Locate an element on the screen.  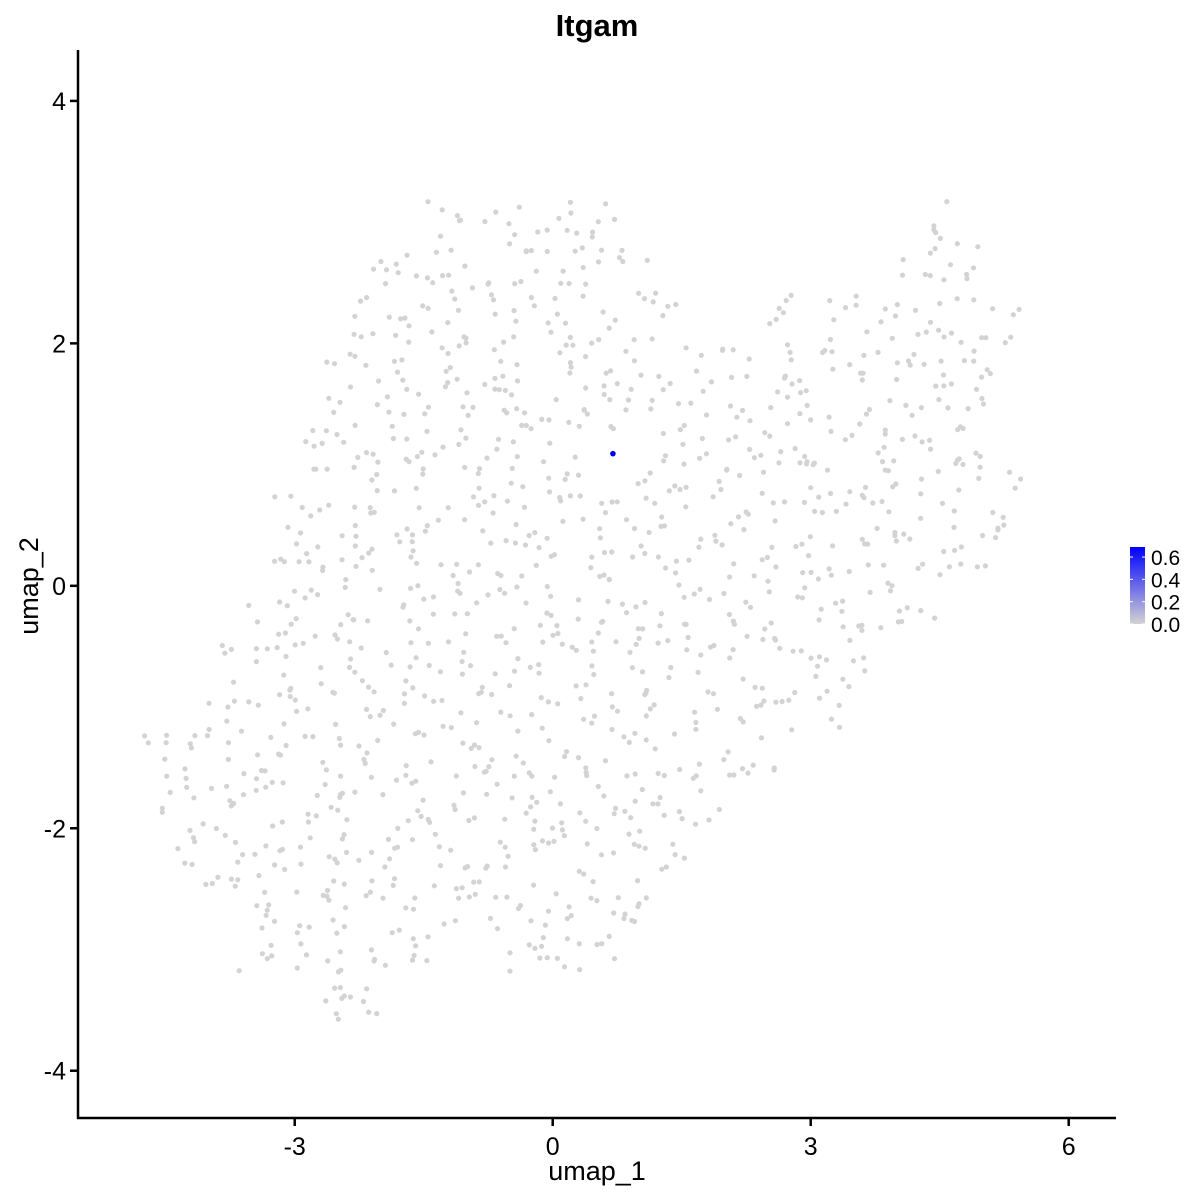
x-tick-label: 6 is located at coordinates (1069, 1147).